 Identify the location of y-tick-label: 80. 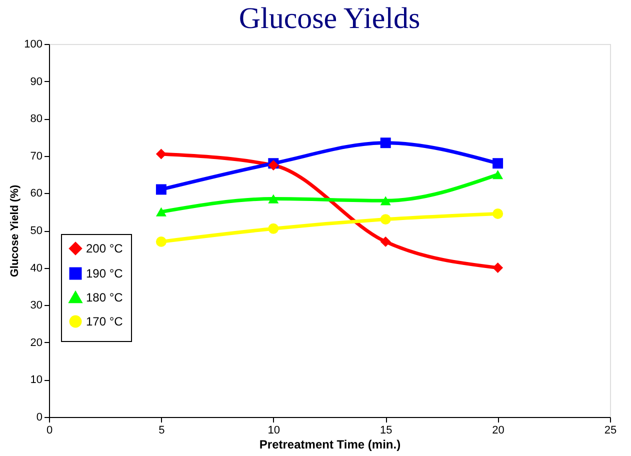
(36, 119).